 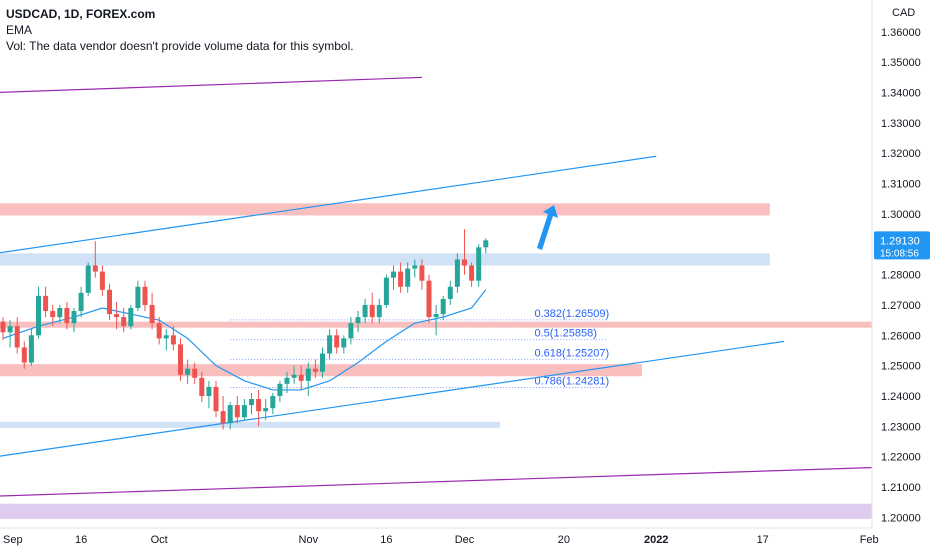 What do you see at coordinates (901, 276) in the screenshot?
I see `price-tick-label: 1.28000` at bounding box center [901, 276].